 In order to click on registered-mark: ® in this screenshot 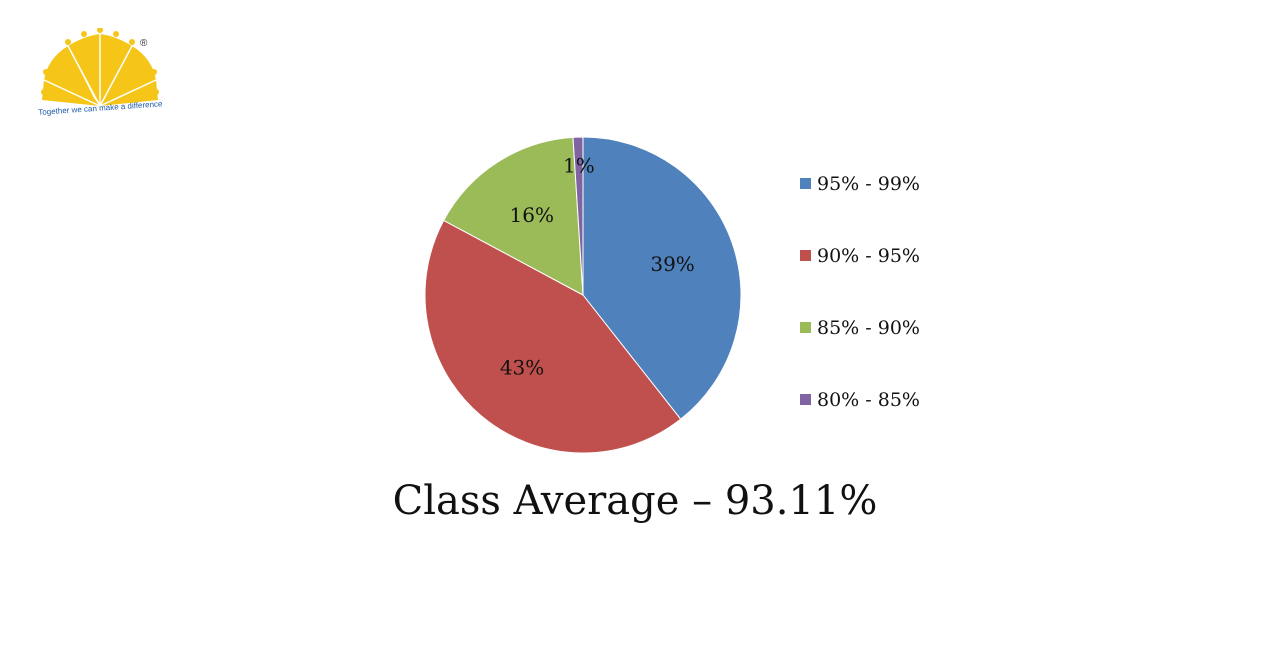, I will do `click(144, 43)`.